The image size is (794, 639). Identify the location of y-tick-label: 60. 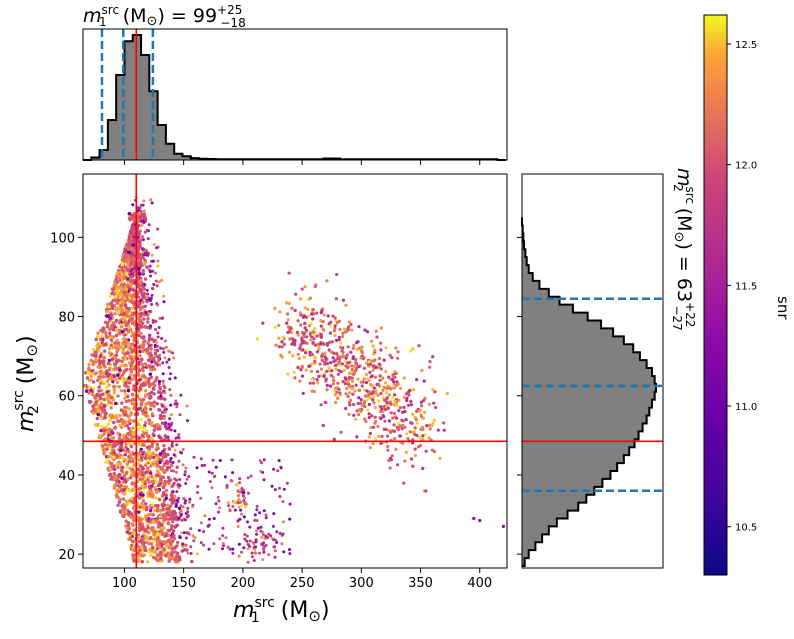
(66, 397).